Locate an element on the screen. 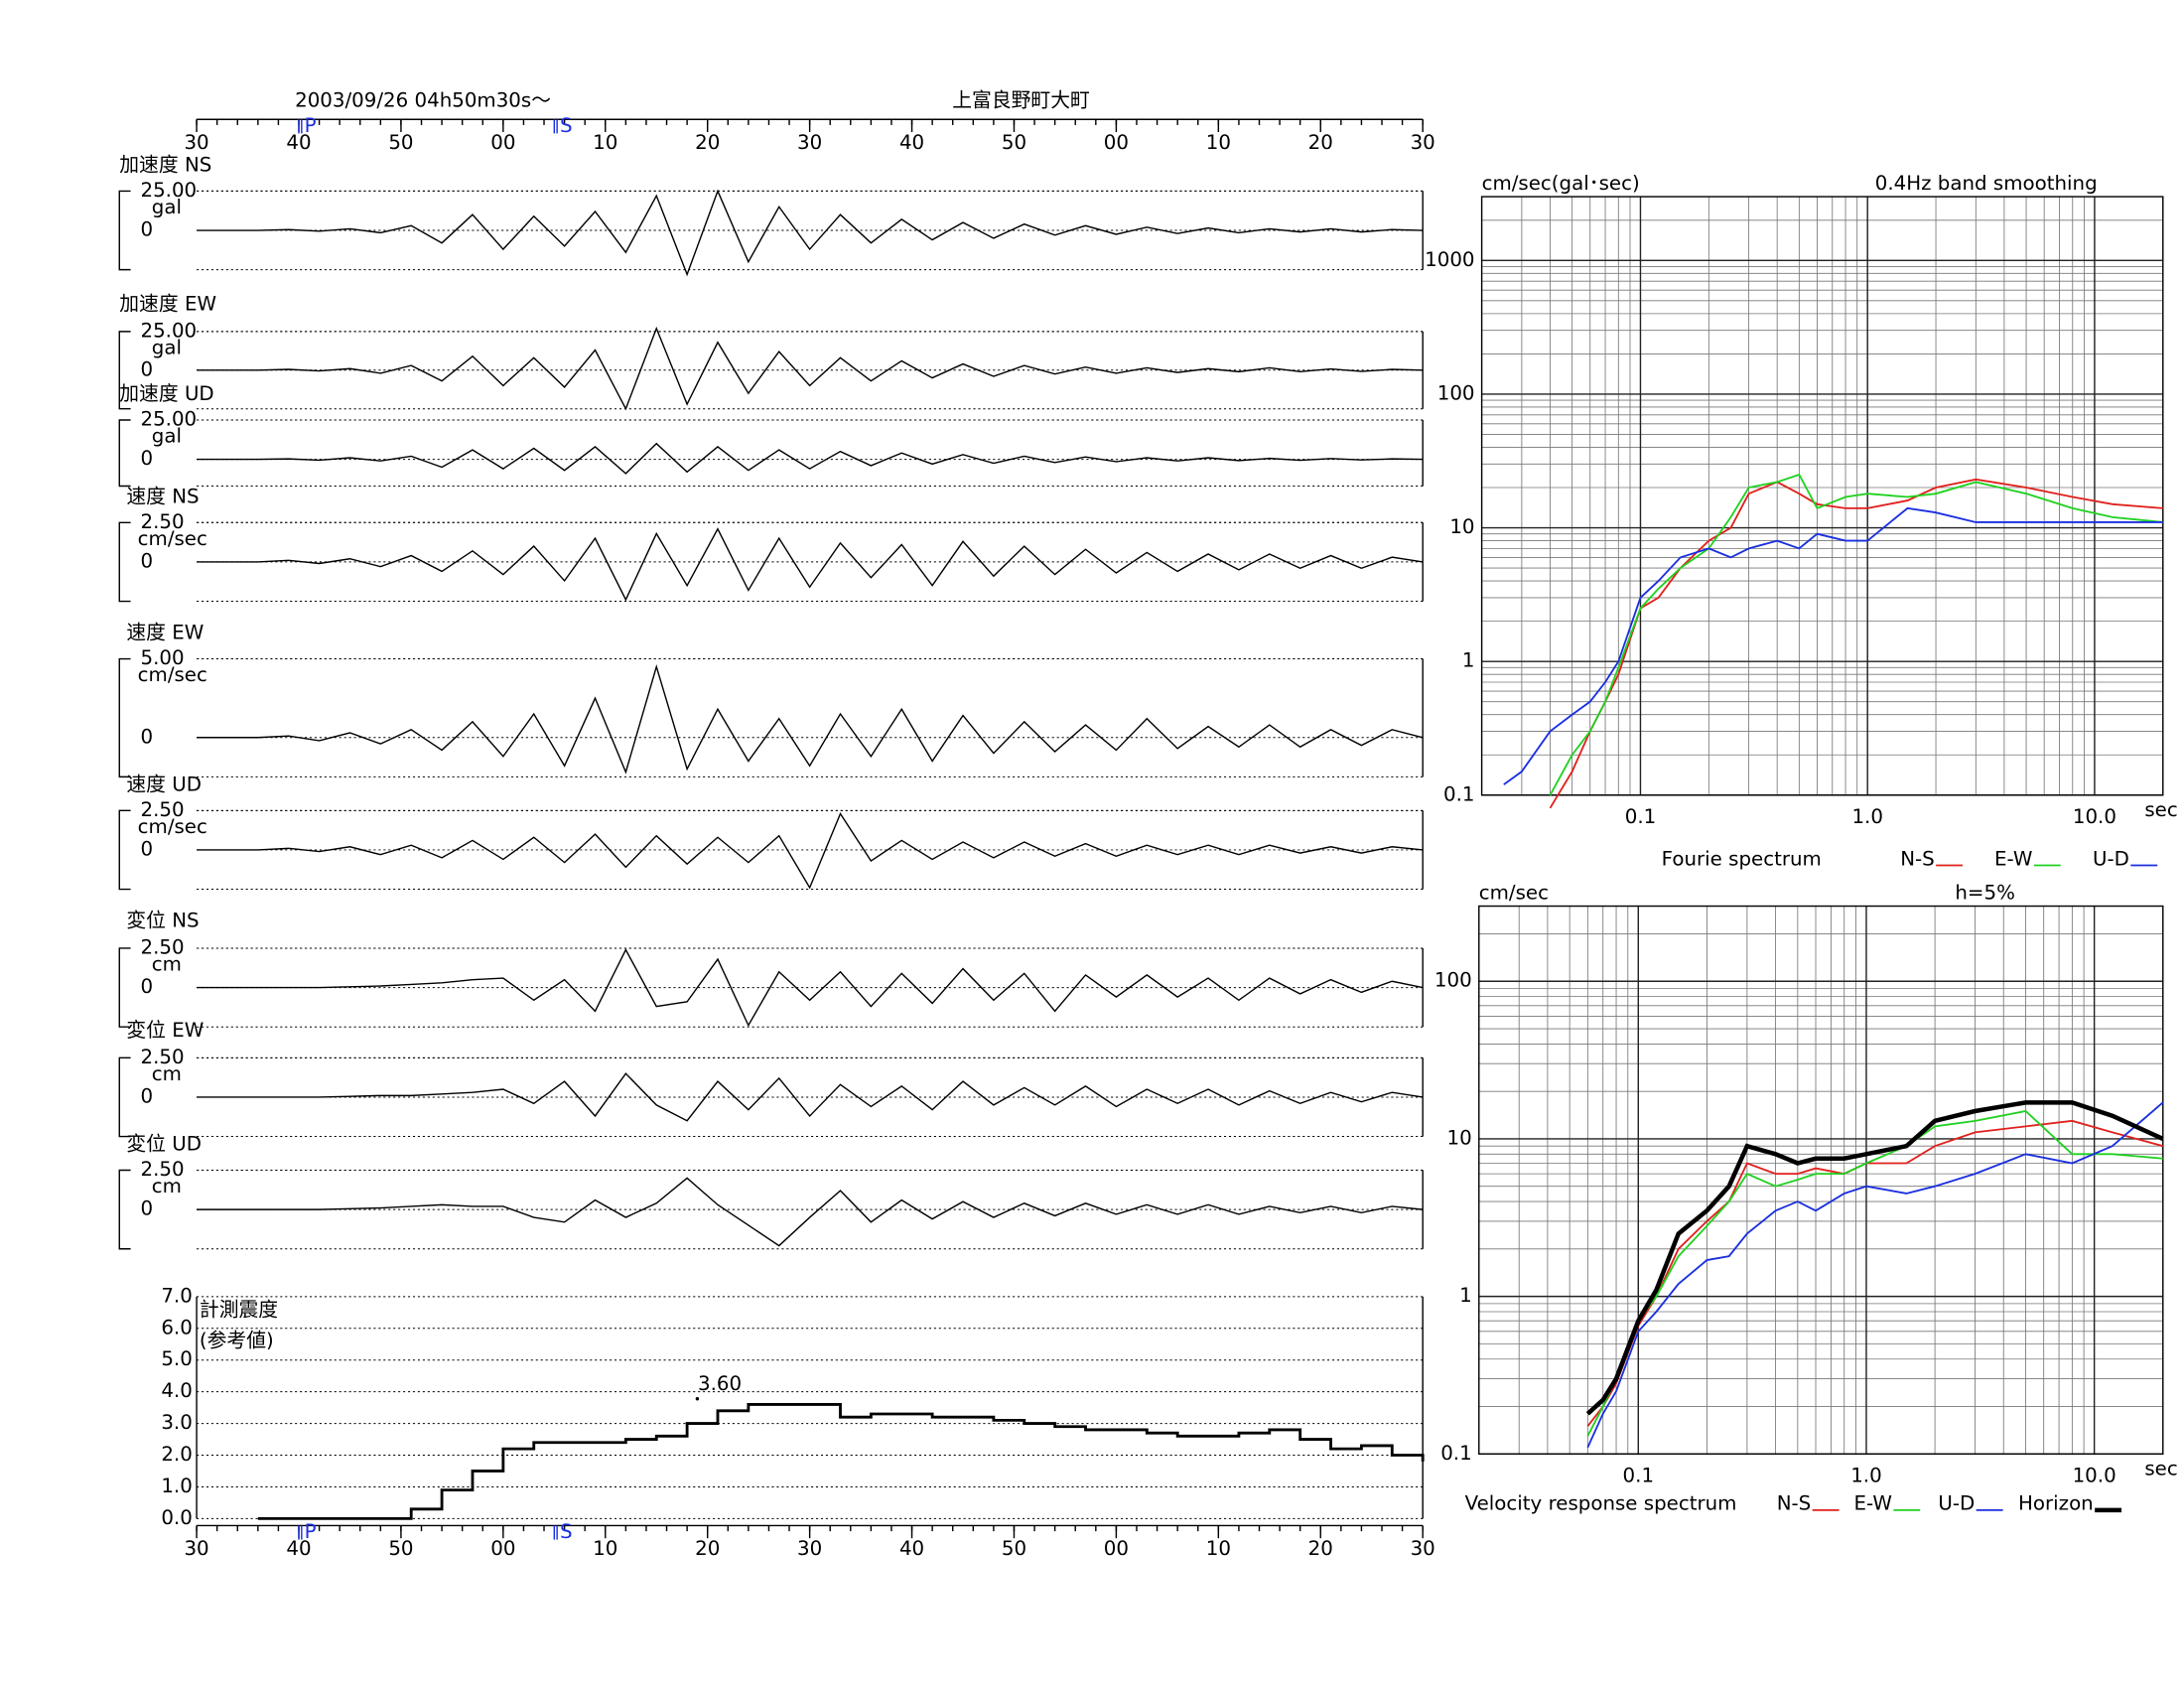 The width and height of the screenshot is (2184, 1688). chart-subtitle: (参考値) is located at coordinates (237, 1341).